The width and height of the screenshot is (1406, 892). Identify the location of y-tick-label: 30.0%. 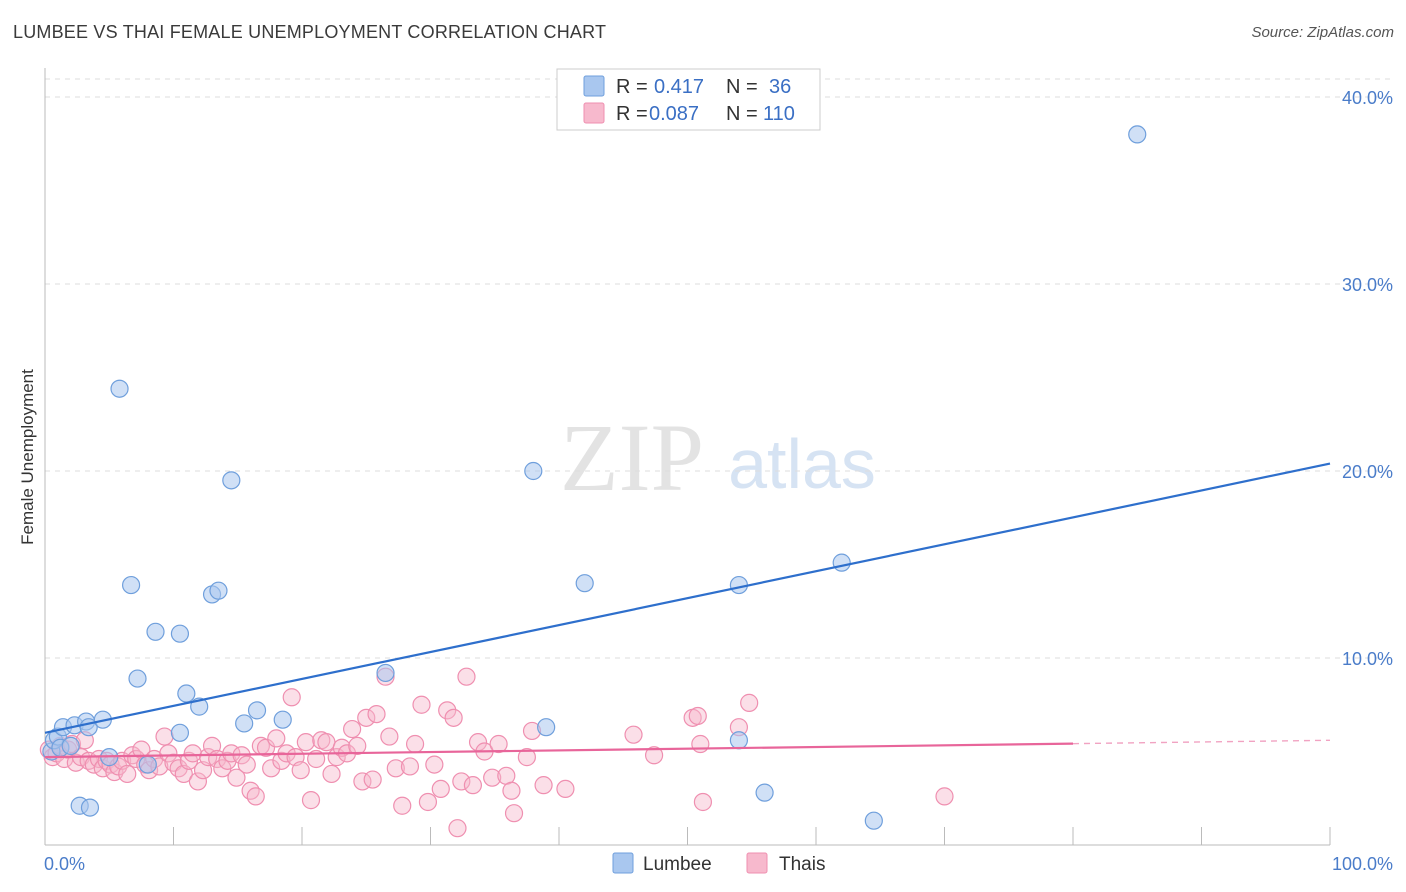
(1367, 285).